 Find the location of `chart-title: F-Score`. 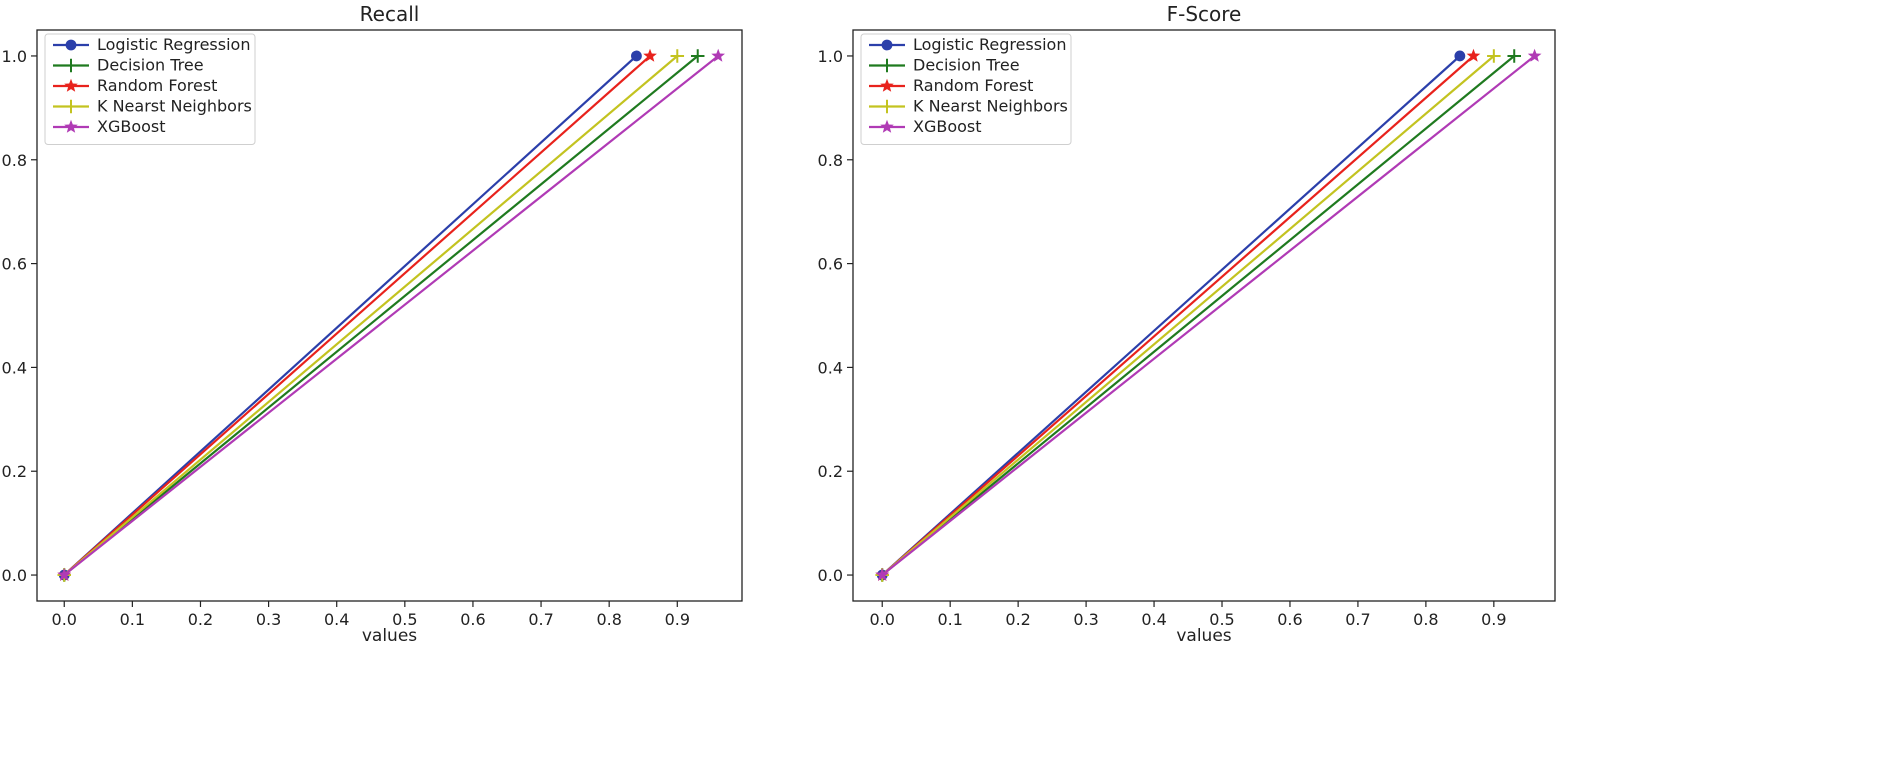

chart-title: F-Score is located at coordinates (1204, 14).